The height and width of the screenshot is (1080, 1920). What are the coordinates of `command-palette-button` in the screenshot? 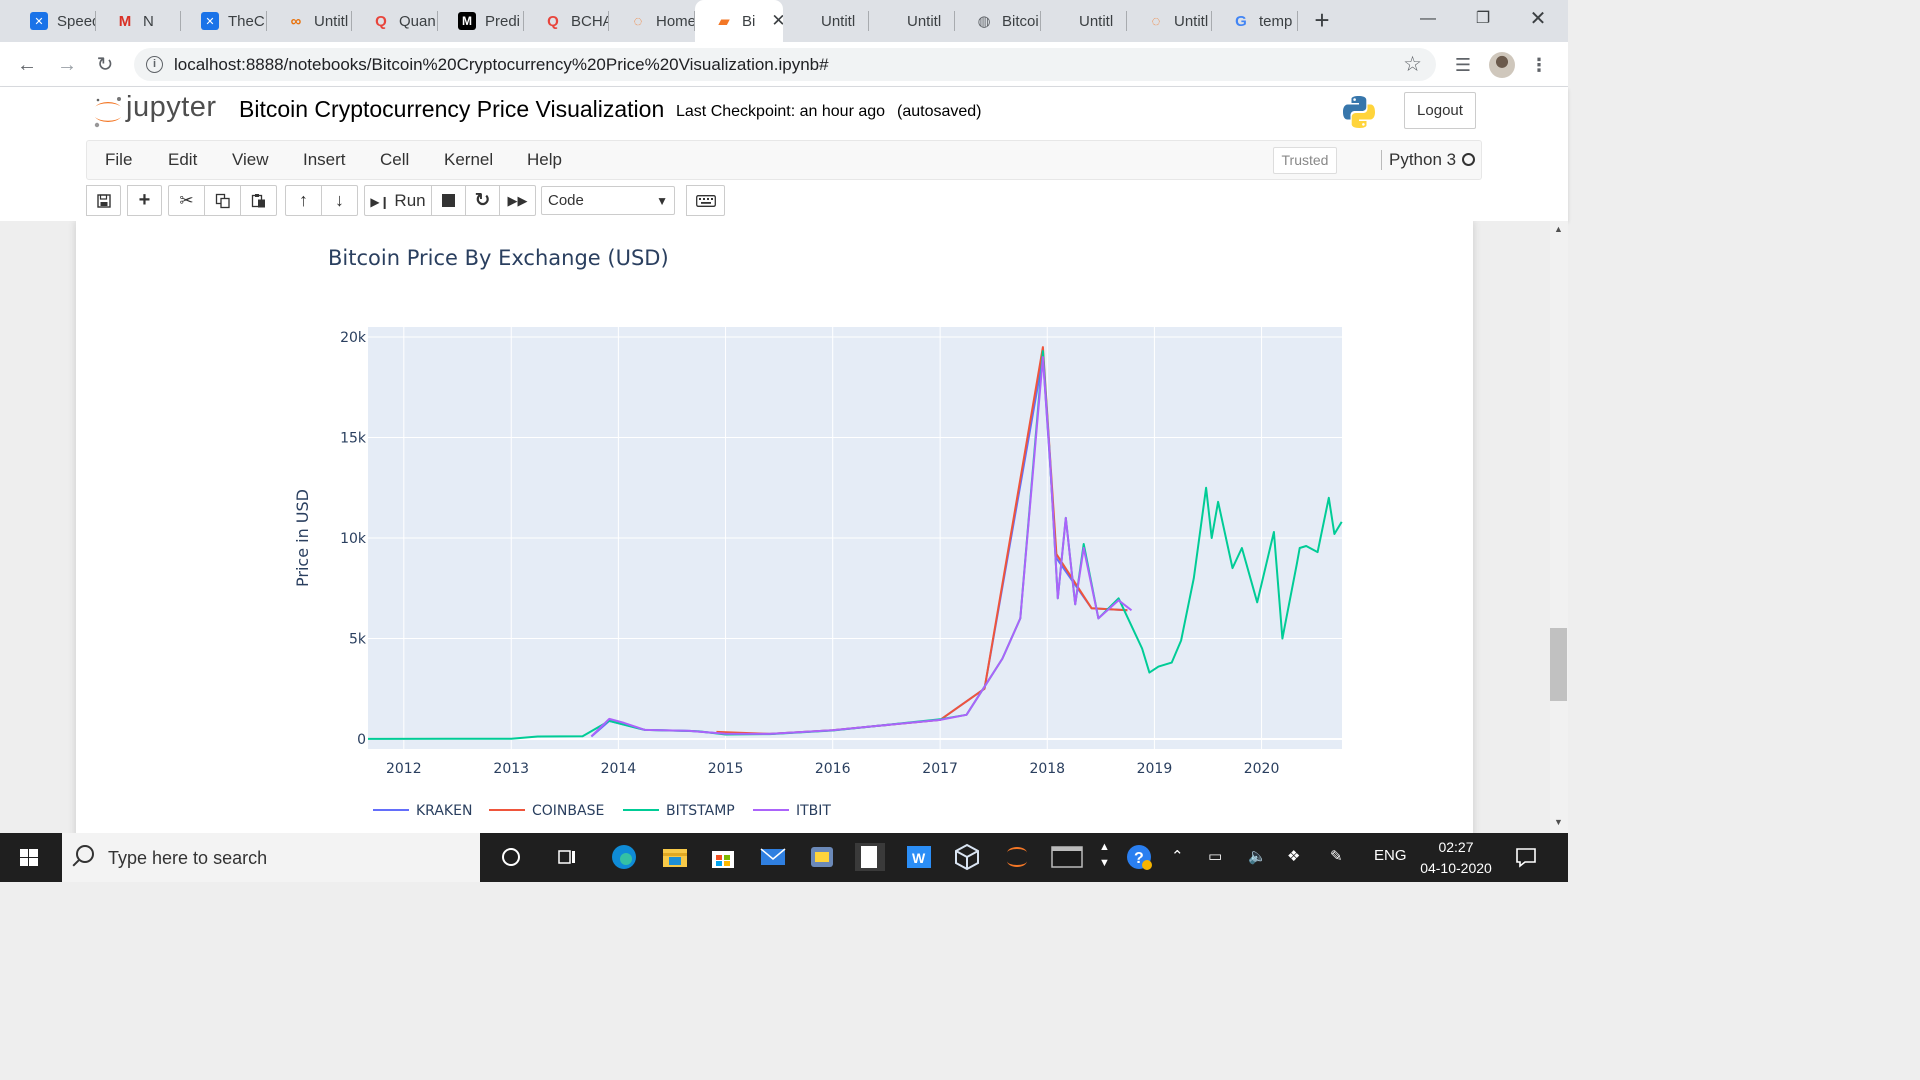 It's located at (705, 200).